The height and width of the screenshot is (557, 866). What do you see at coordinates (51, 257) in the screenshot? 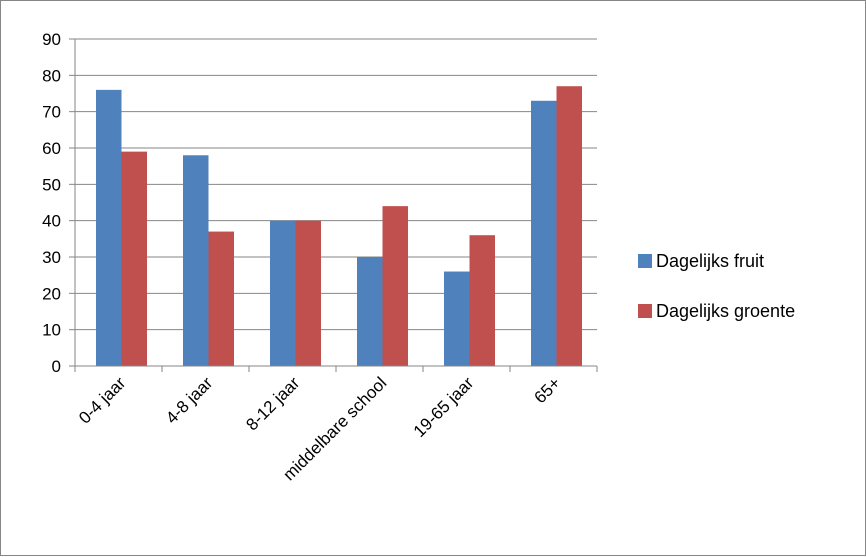
I see `y-tick-label: 30` at bounding box center [51, 257].